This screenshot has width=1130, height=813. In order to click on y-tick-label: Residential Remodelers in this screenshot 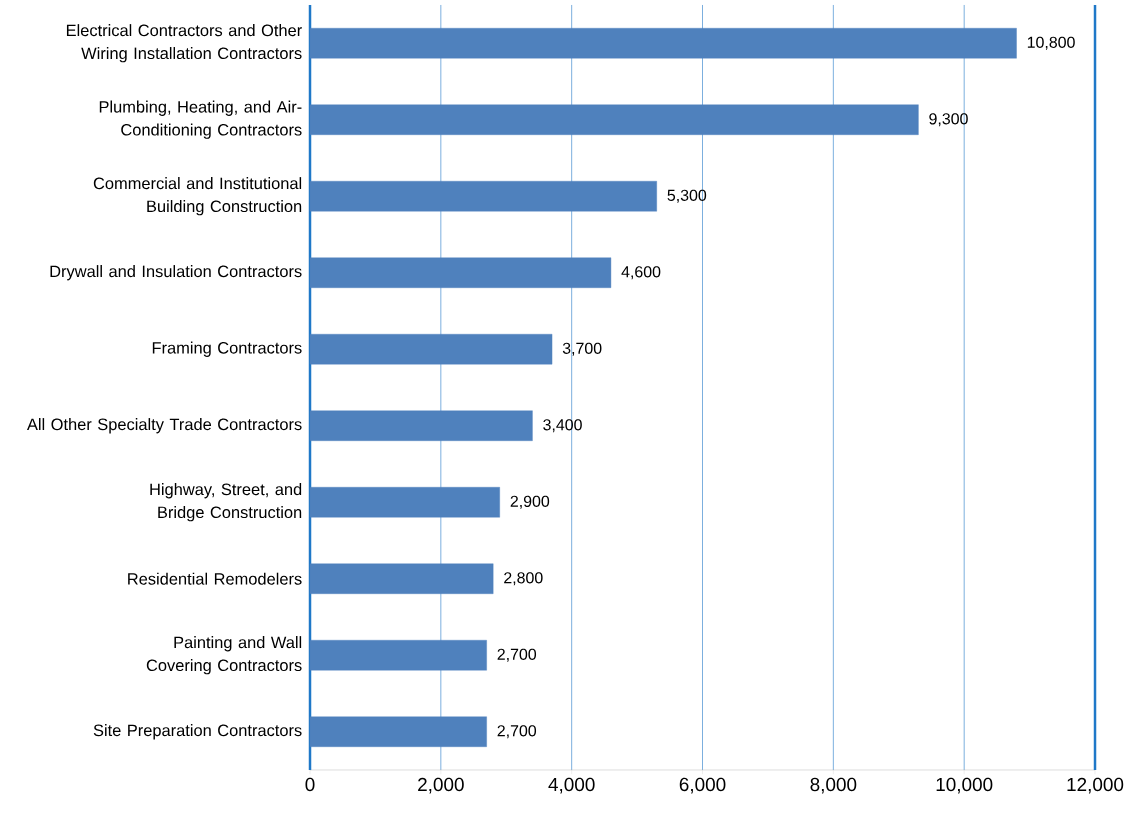, I will do `click(215, 578)`.